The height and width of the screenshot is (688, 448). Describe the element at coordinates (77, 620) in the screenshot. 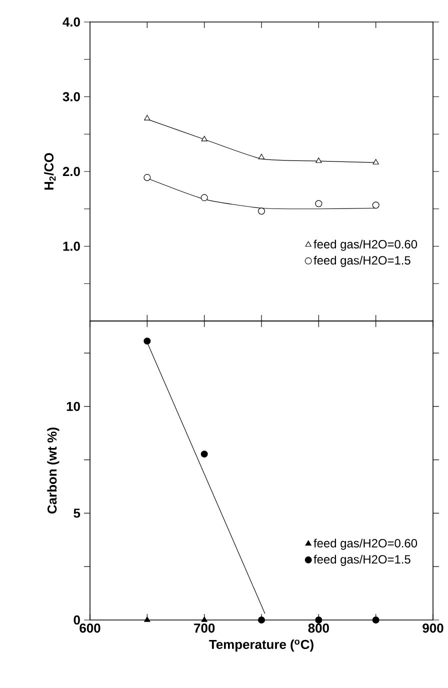

I see `y-tick-label: 0` at that location.